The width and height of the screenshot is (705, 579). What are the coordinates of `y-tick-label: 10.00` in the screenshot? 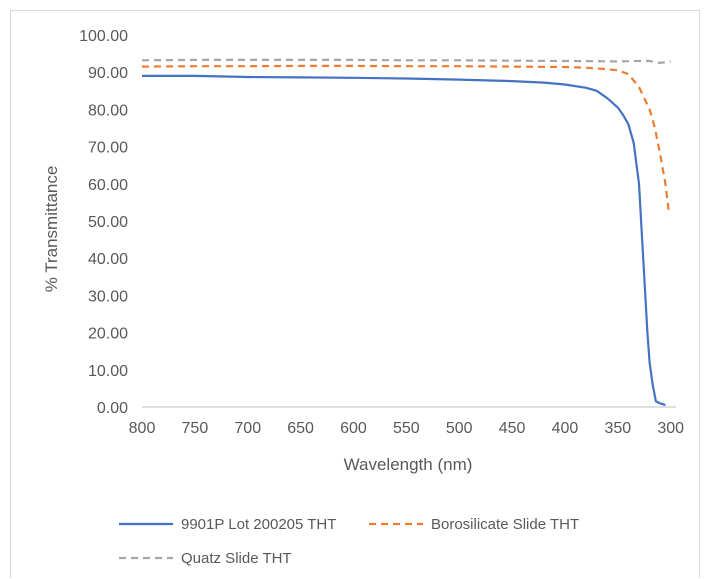 It's located at (108, 371).